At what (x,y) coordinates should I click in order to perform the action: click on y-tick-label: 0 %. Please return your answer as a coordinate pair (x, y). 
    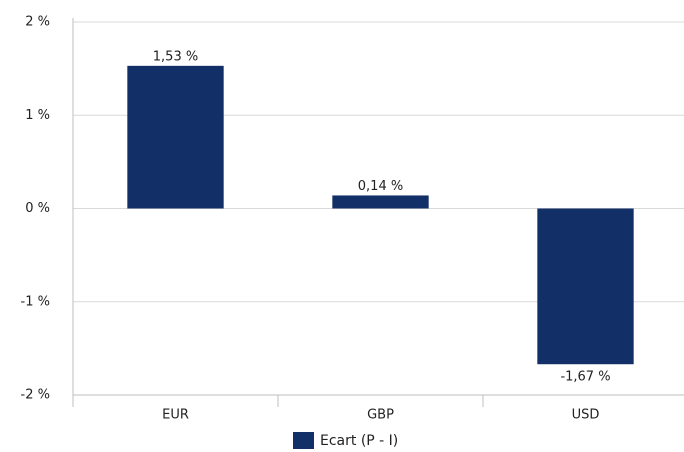
    Looking at the image, I should click on (37, 208).